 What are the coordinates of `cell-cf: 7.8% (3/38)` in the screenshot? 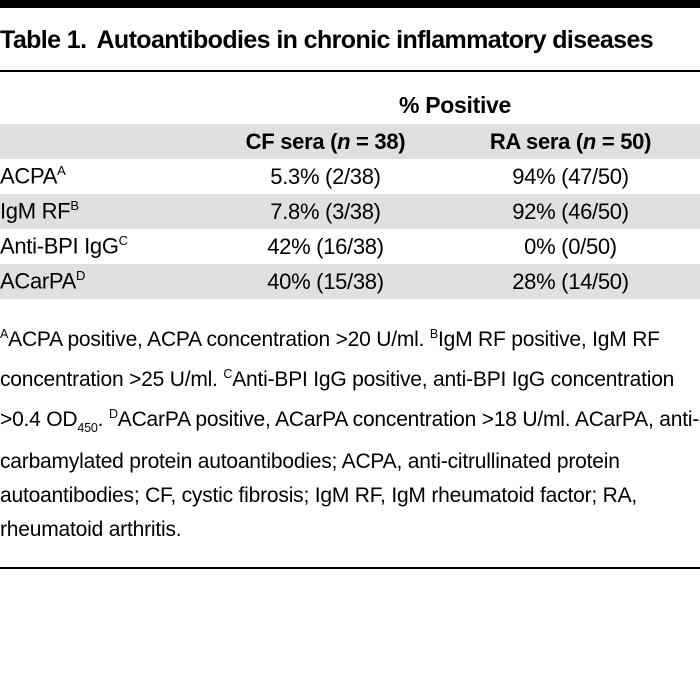 It's located at (325, 211).